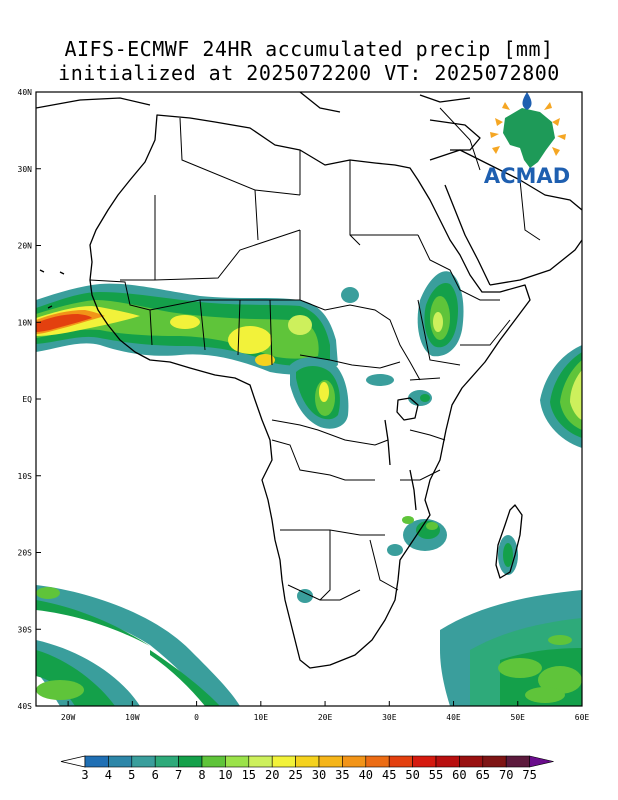 Image resolution: width=618 pixels, height=800 pixels. Describe the element at coordinates (295, 775) in the screenshot. I see `colorbar-label: 25` at that location.